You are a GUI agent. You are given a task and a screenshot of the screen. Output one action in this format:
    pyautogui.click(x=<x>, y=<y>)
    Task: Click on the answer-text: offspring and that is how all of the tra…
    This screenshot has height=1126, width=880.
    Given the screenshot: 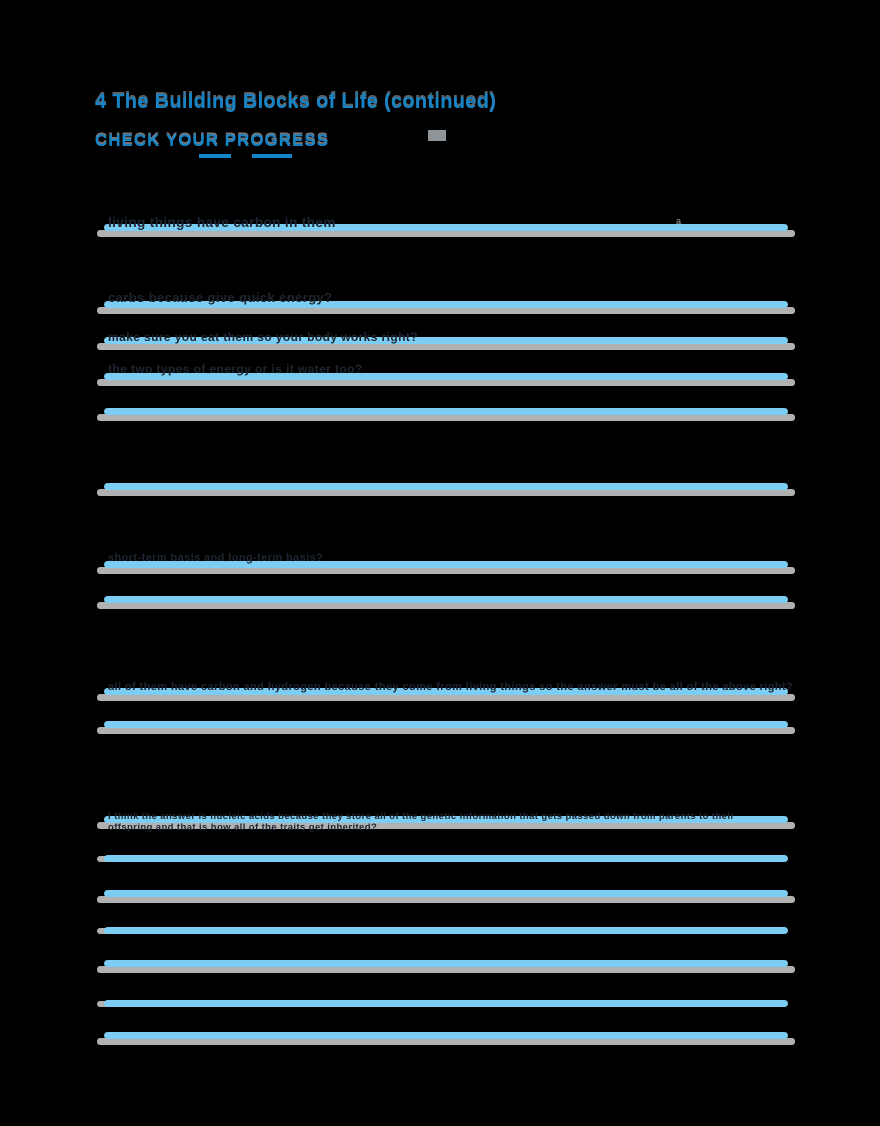 What is the action you would take?
    pyautogui.click(x=243, y=827)
    